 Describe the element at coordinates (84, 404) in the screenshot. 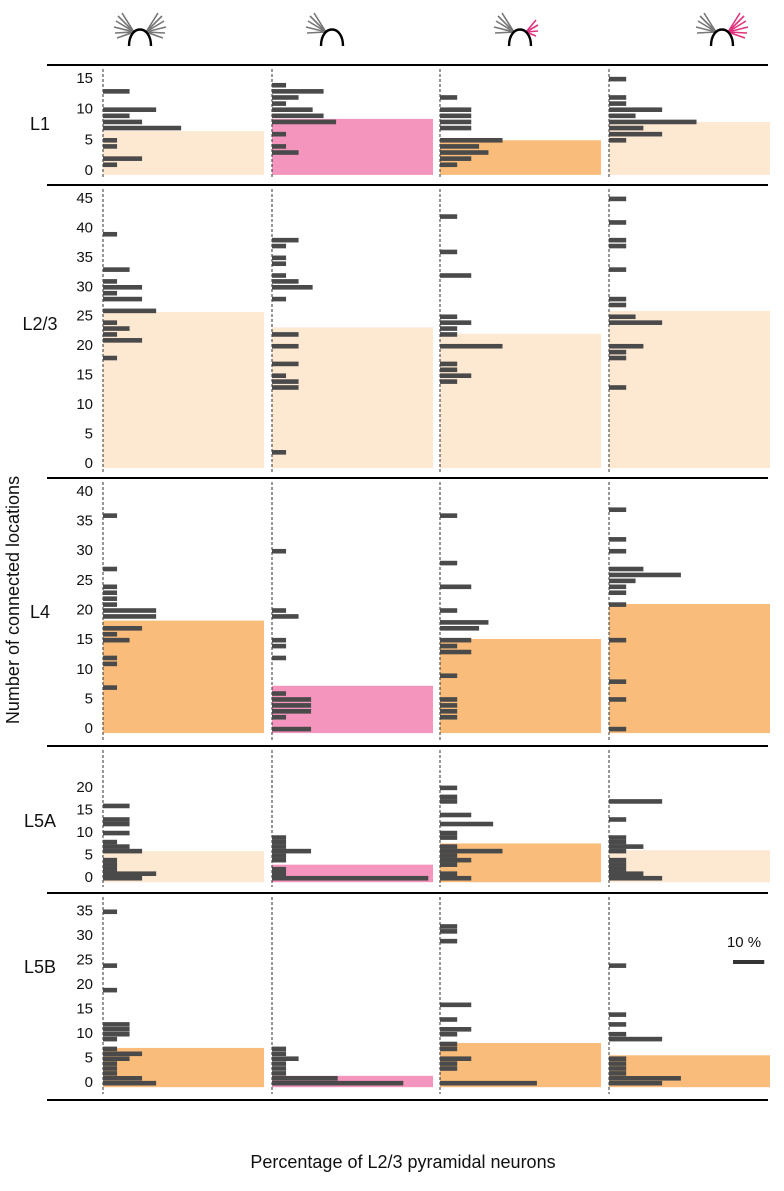

I see `y-tick-label: 10` at that location.